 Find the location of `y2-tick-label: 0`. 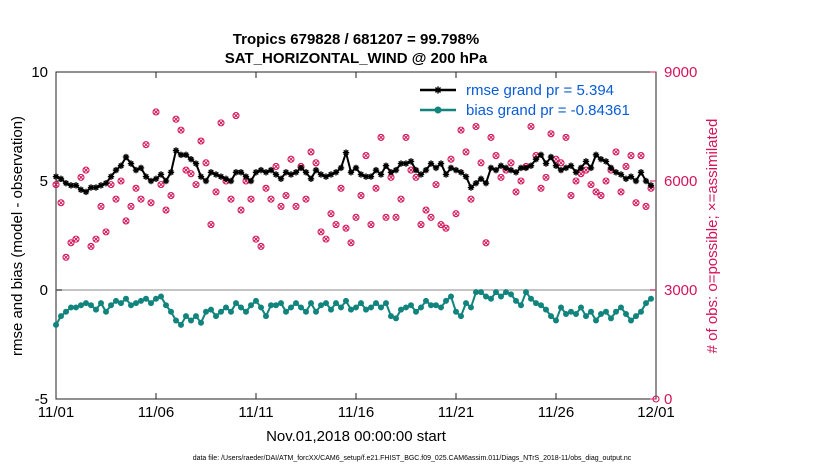

y2-tick-label: 0 is located at coordinates (668, 399).